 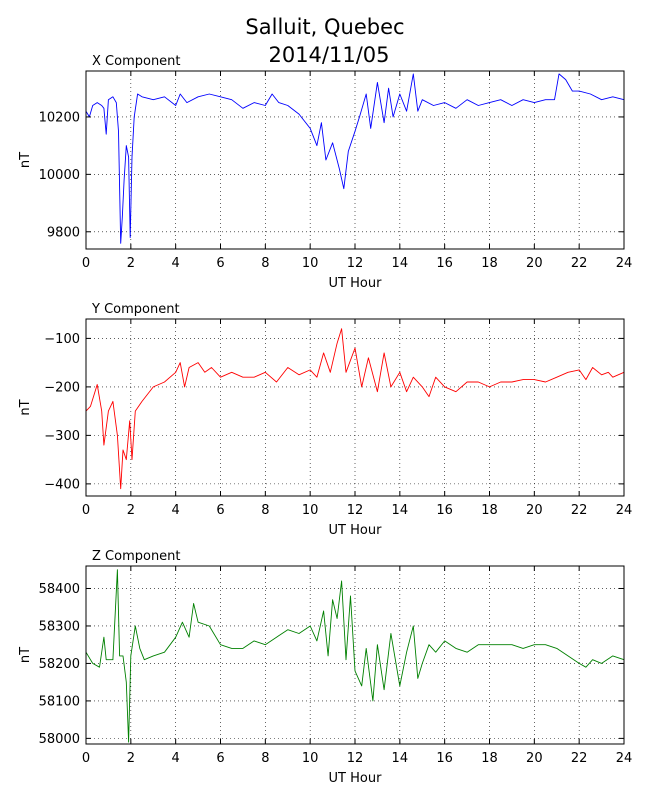 What do you see at coordinates (62, 339) in the screenshot?
I see `y-tick-label: −100` at bounding box center [62, 339].